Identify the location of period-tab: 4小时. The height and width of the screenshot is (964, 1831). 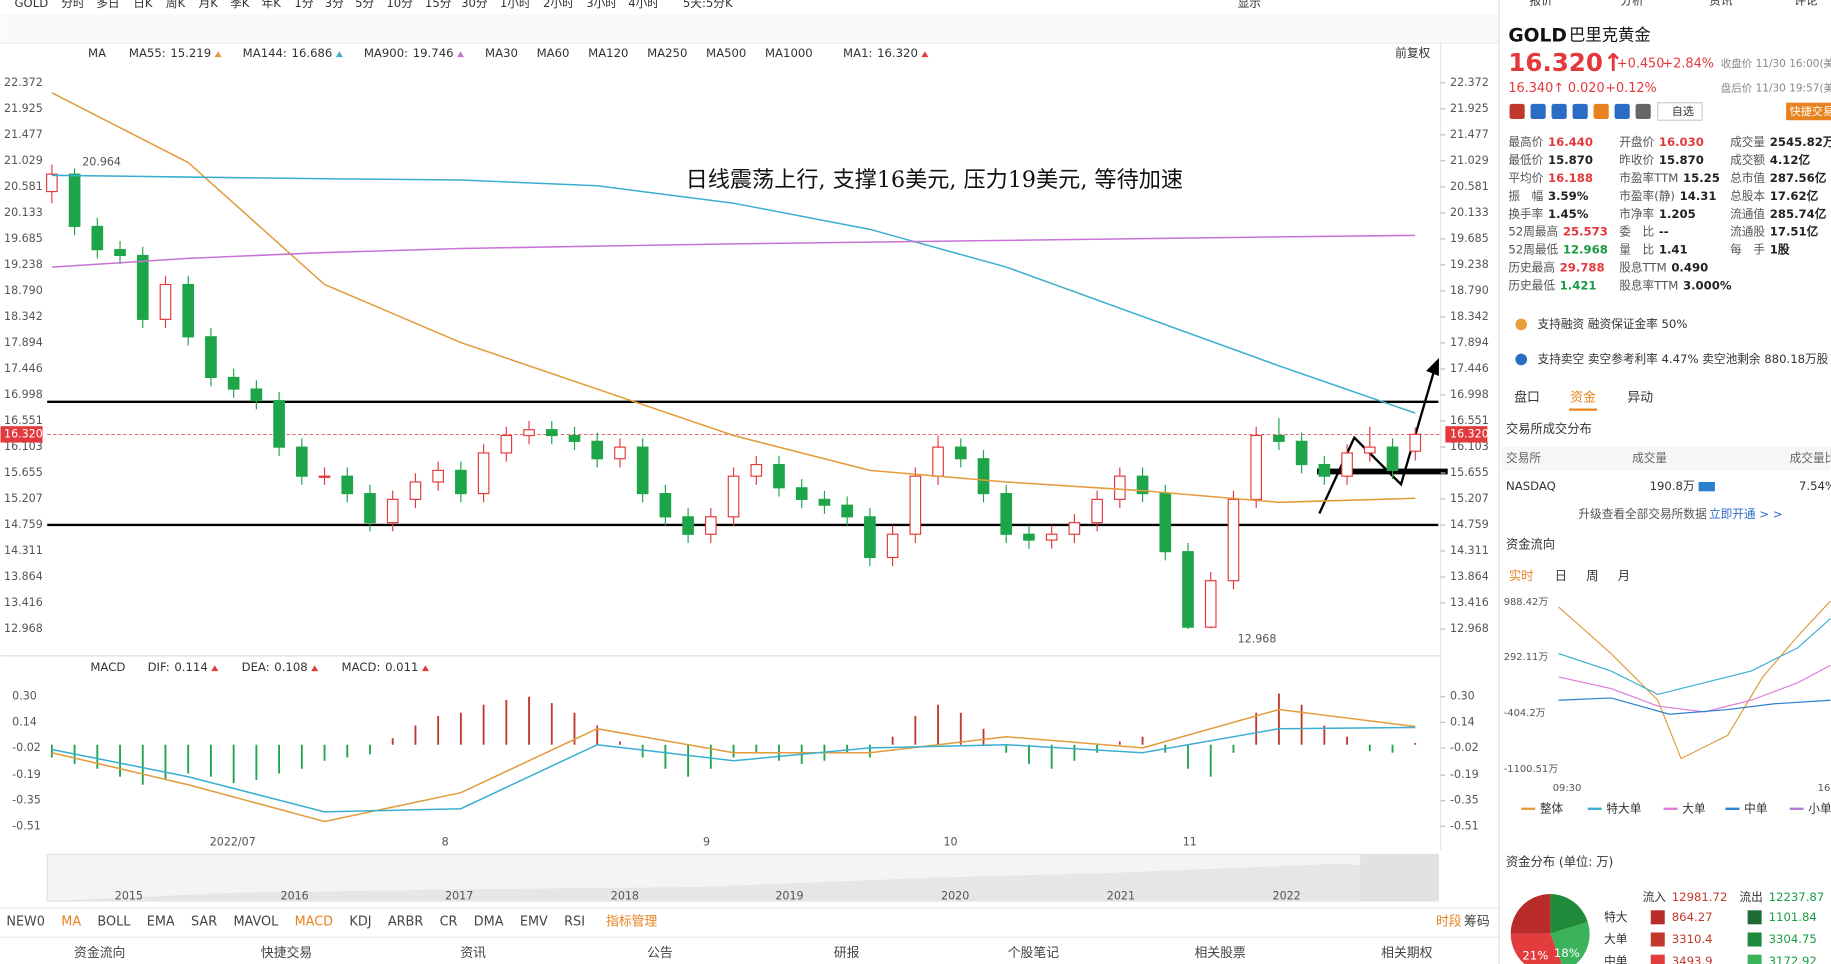
(643, 5).